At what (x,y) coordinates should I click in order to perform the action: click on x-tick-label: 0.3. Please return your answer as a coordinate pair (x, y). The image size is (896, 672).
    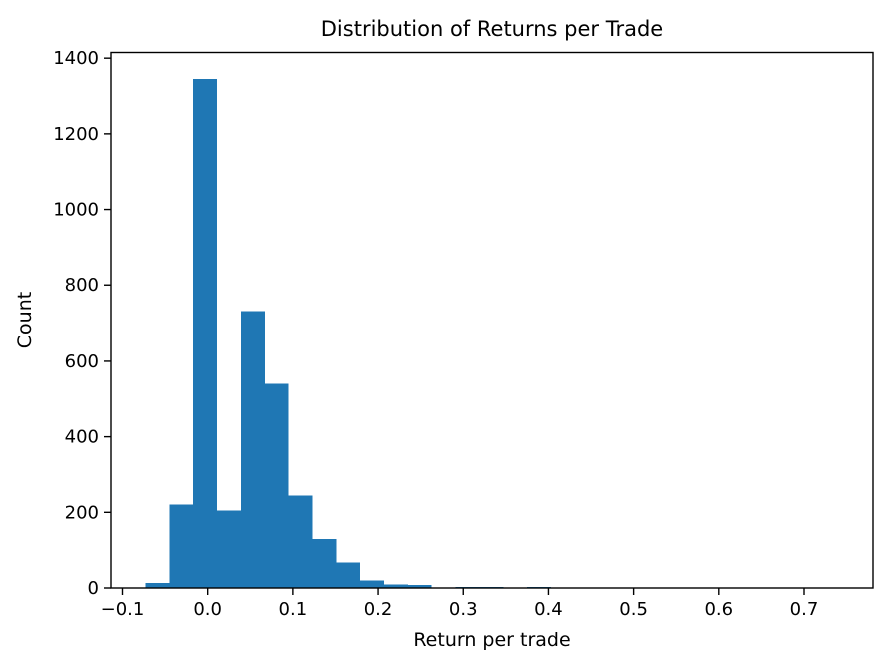
    Looking at the image, I should click on (463, 609).